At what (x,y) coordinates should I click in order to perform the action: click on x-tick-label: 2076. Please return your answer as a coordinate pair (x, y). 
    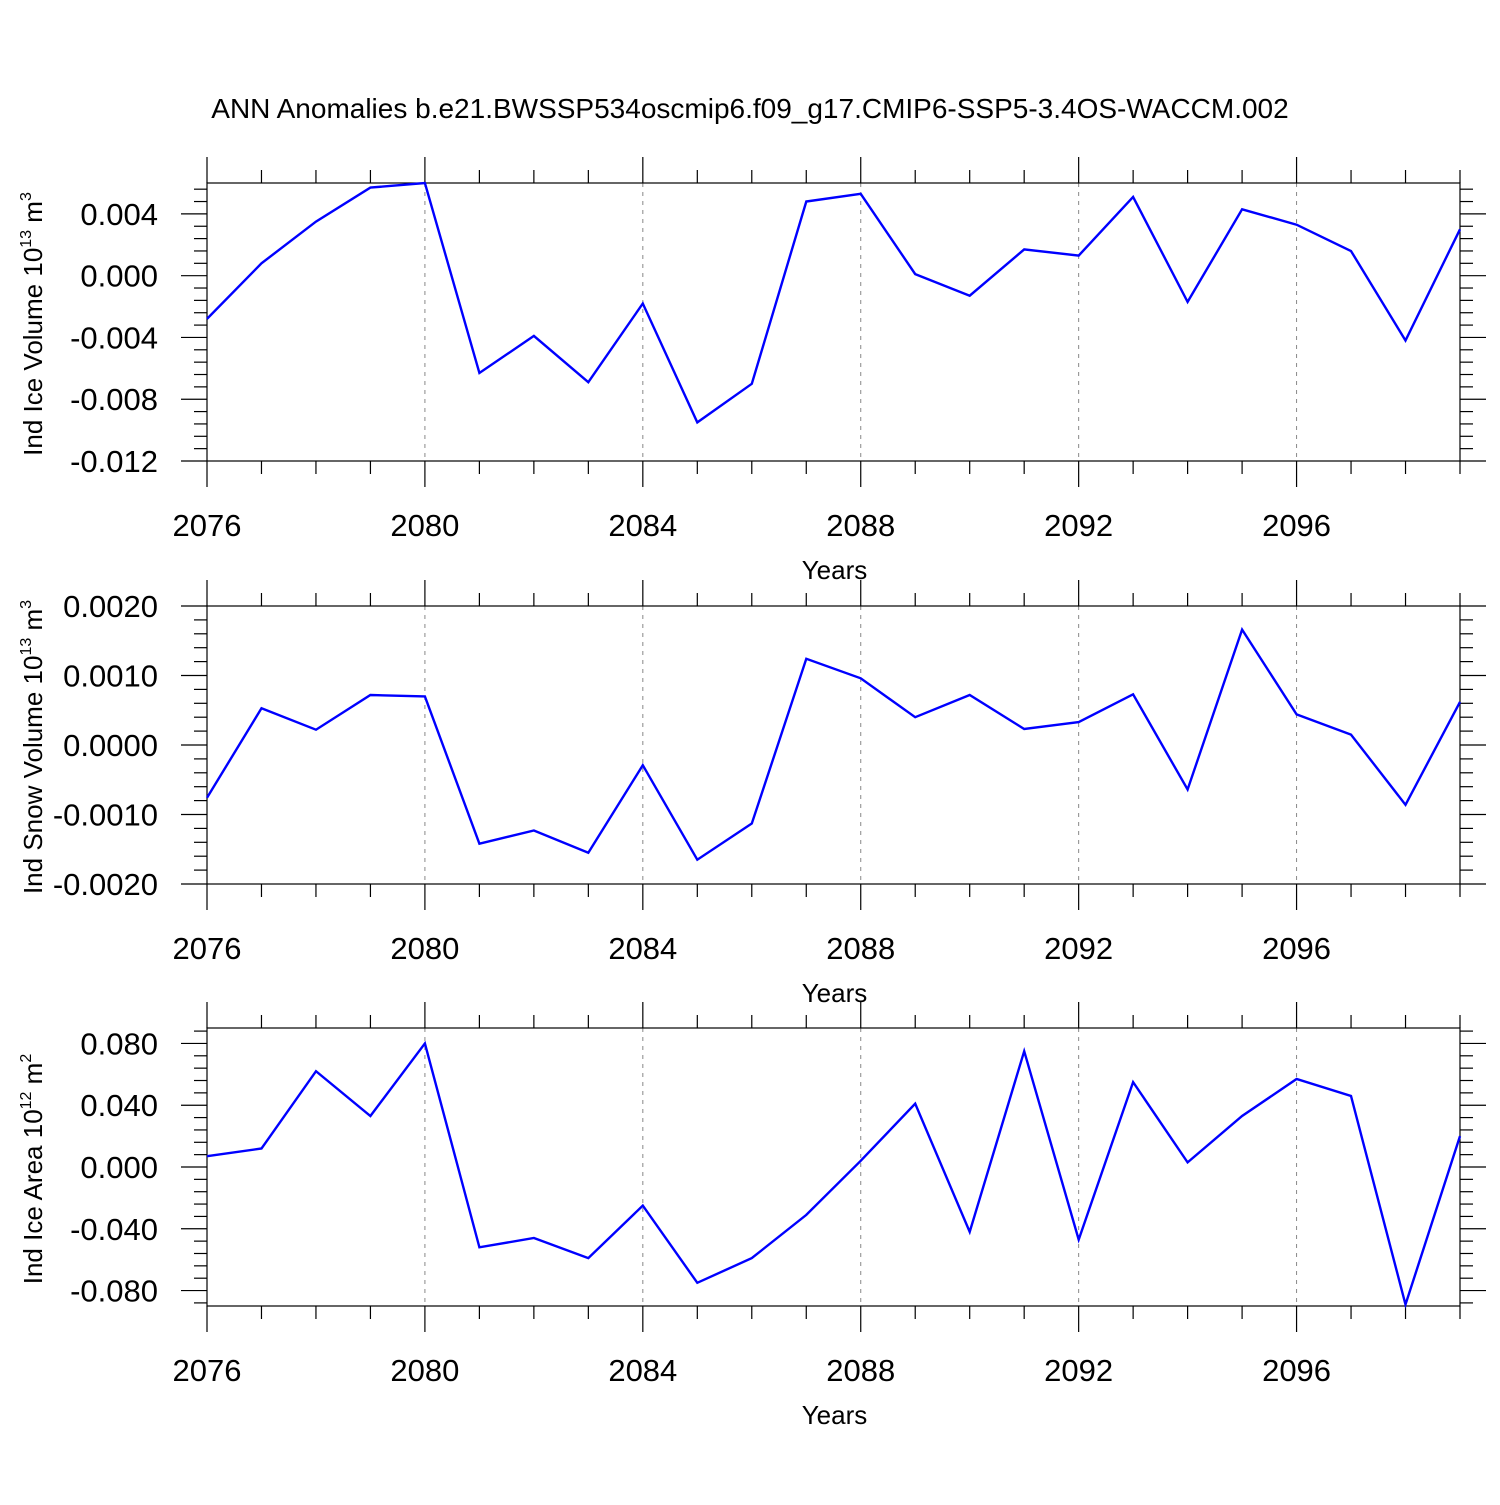
    Looking at the image, I should click on (207, 948).